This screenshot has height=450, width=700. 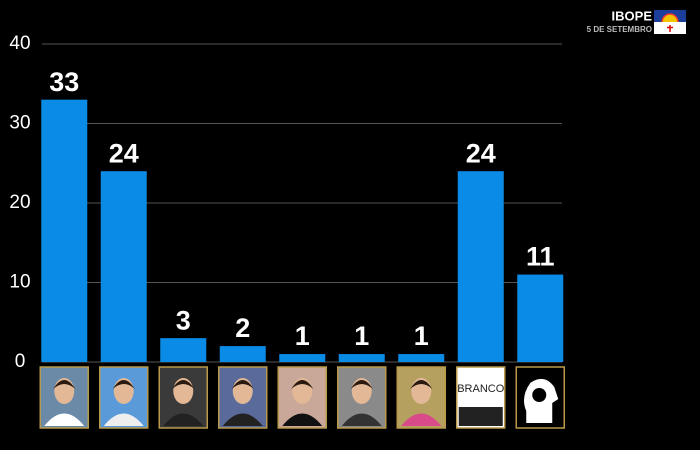 What do you see at coordinates (670, 22) in the screenshot?
I see `flag` at bounding box center [670, 22].